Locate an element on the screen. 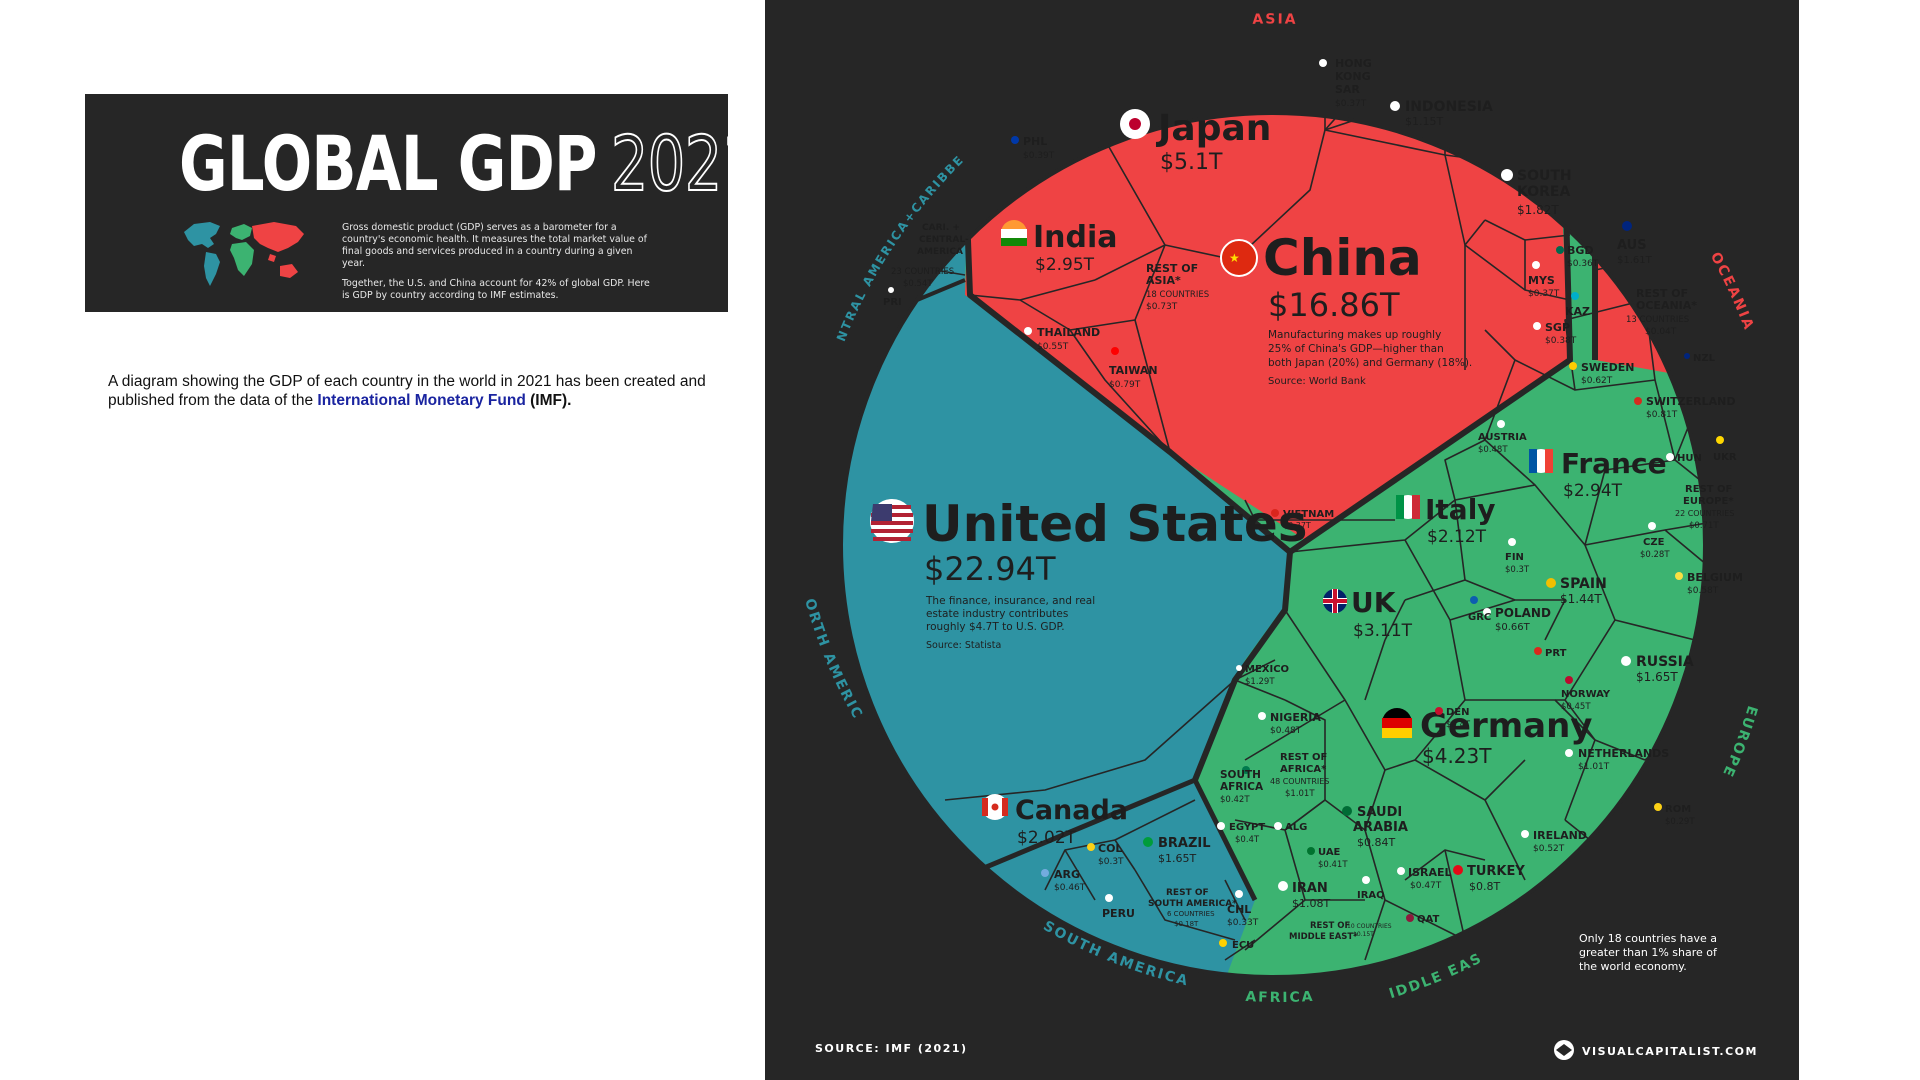  rom-value: $0.29T is located at coordinates (1680, 822).